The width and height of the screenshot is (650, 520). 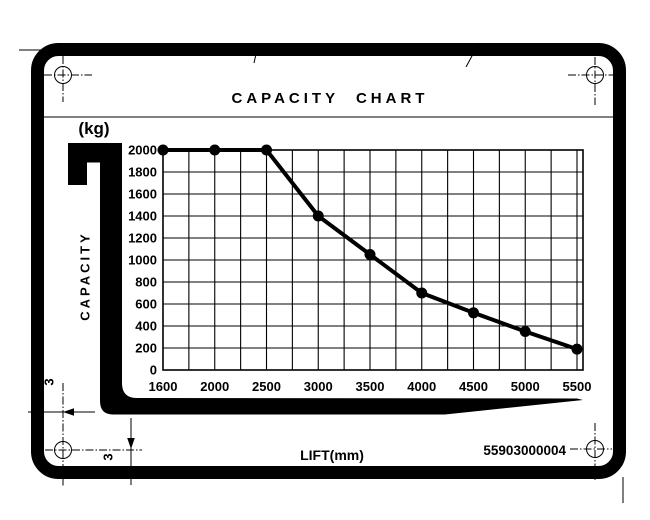 What do you see at coordinates (163, 386) in the screenshot?
I see `x-tick-label: 1600` at bounding box center [163, 386].